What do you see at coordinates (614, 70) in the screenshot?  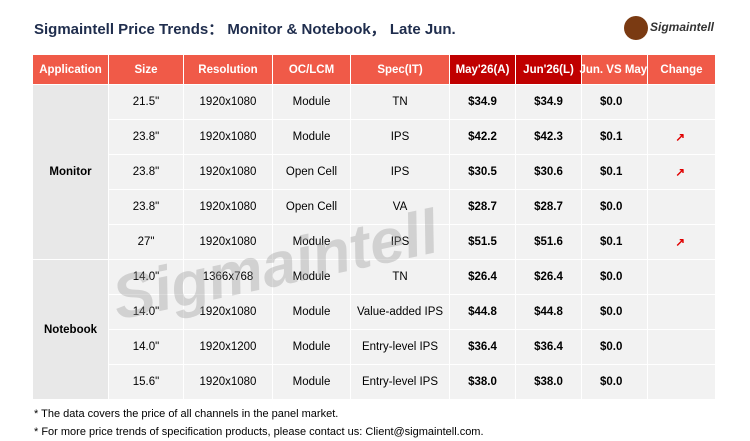 I see `column-header: Jun. VS May.` at bounding box center [614, 70].